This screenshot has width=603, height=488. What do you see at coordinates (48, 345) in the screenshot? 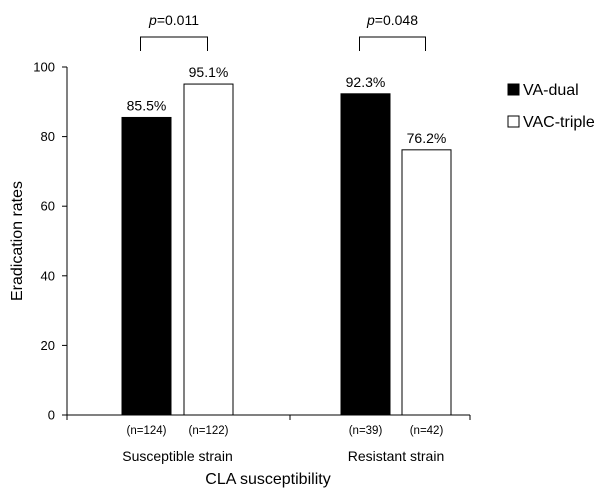
I see `y-tick-label: 20` at bounding box center [48, 345].